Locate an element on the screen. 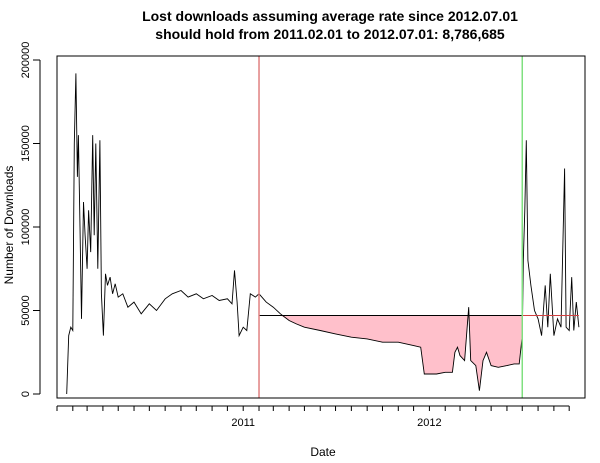  x-tick-label: 2011 is located at coordinates (243, 423).